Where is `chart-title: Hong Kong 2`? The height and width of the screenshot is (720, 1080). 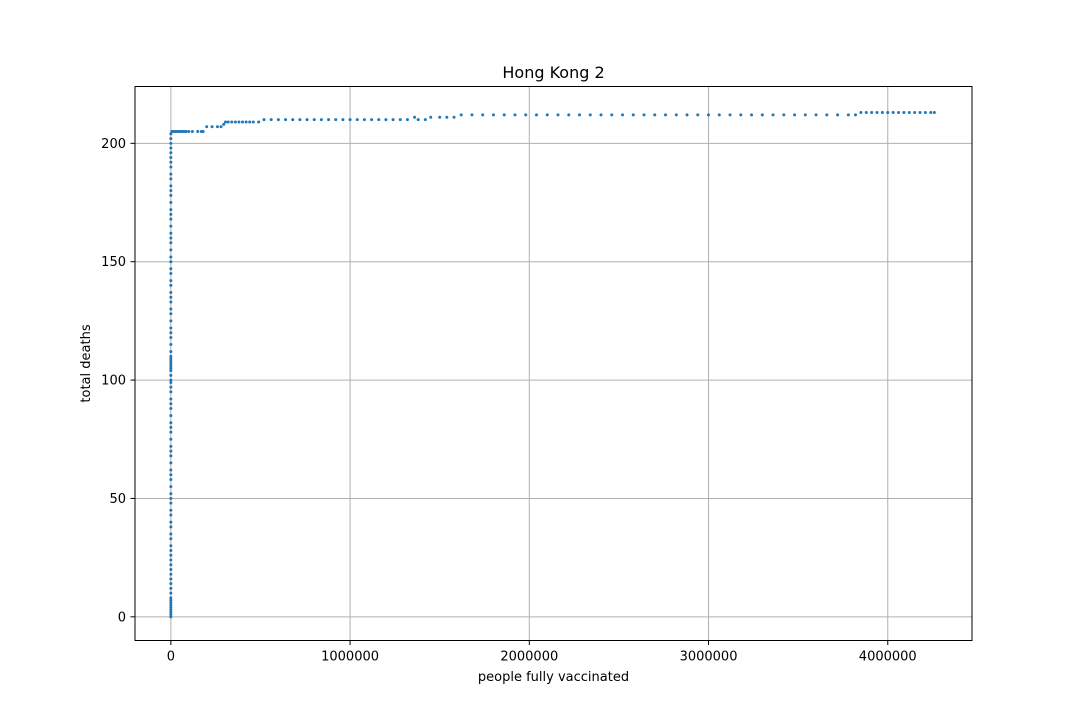
chart-title: Hong Kong 2 is located at coordinates (553, 72).